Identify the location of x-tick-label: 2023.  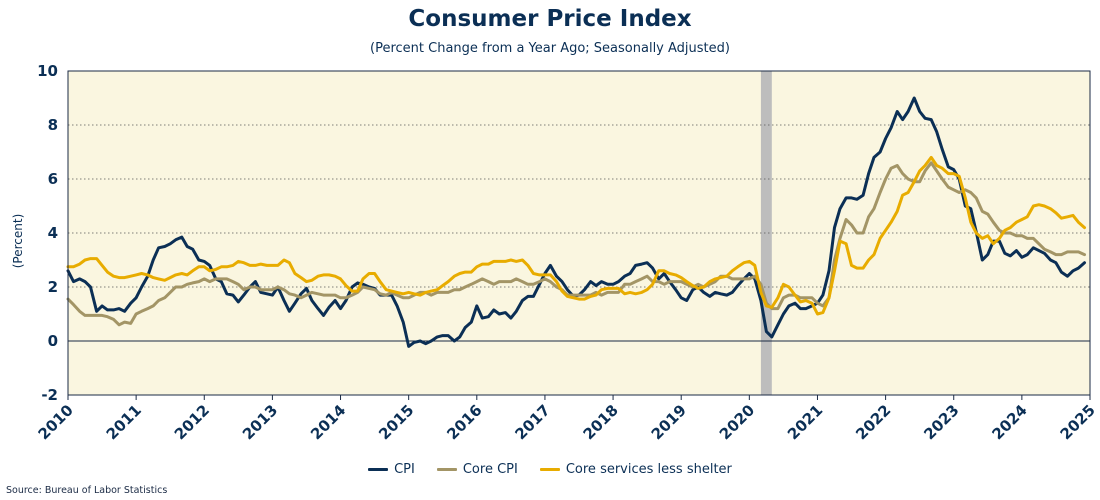
(941, 422).